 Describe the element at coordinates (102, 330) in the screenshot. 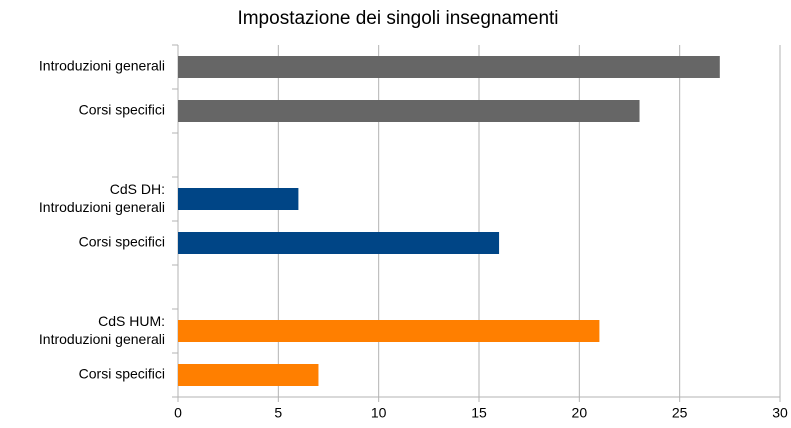

I see `y-tick-label: CdS HUM: Introduzioni generali` at that location.